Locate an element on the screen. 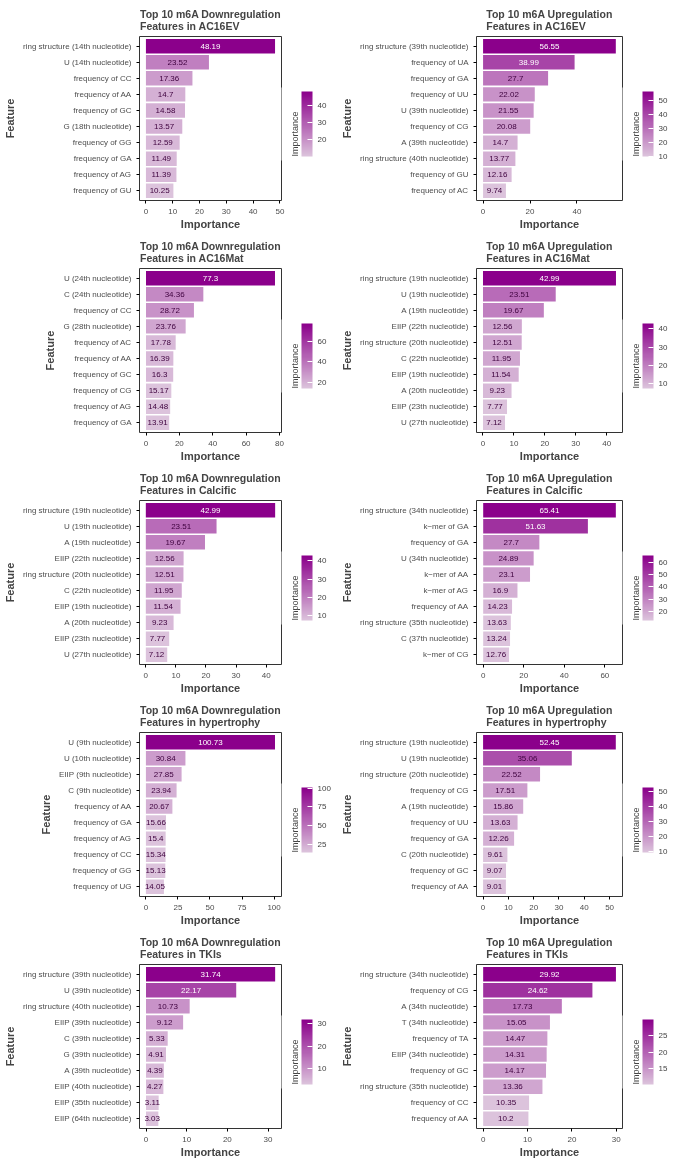 This screenshot has height=1163, width=675. color-bar-label: 40 is located at coordinates (663, 329).